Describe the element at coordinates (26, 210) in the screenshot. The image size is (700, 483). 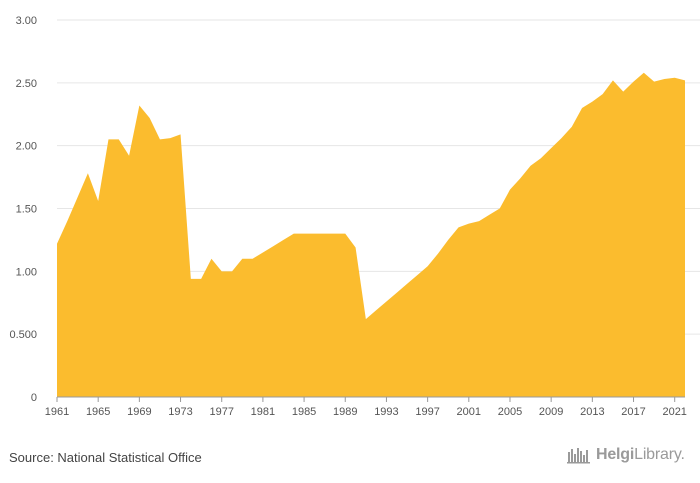
I see `y-tick-label: 1.50` at that location.